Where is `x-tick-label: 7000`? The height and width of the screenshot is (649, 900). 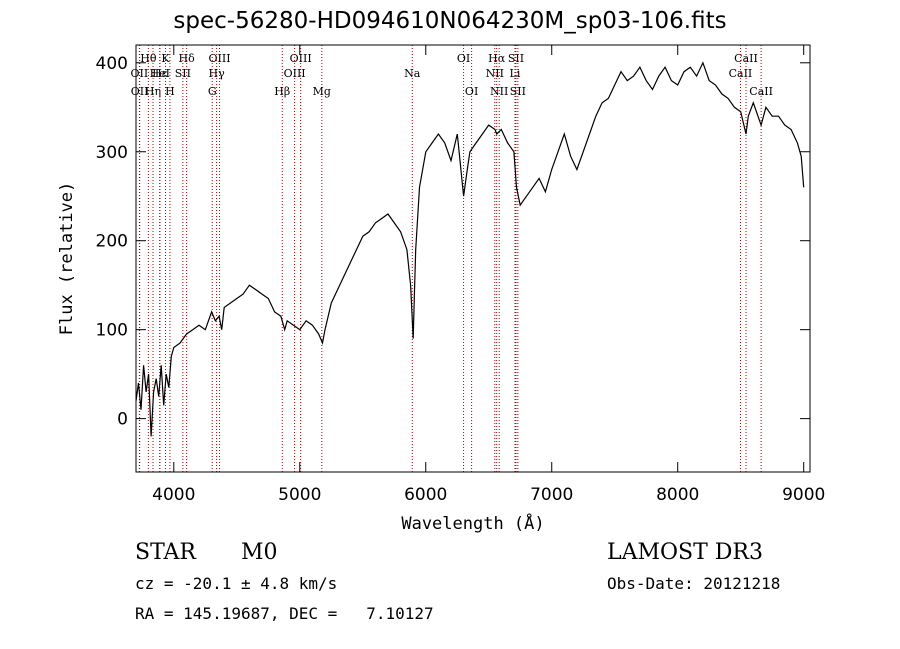
x-tick-label: 7000 is located at coordinates (551, 495).